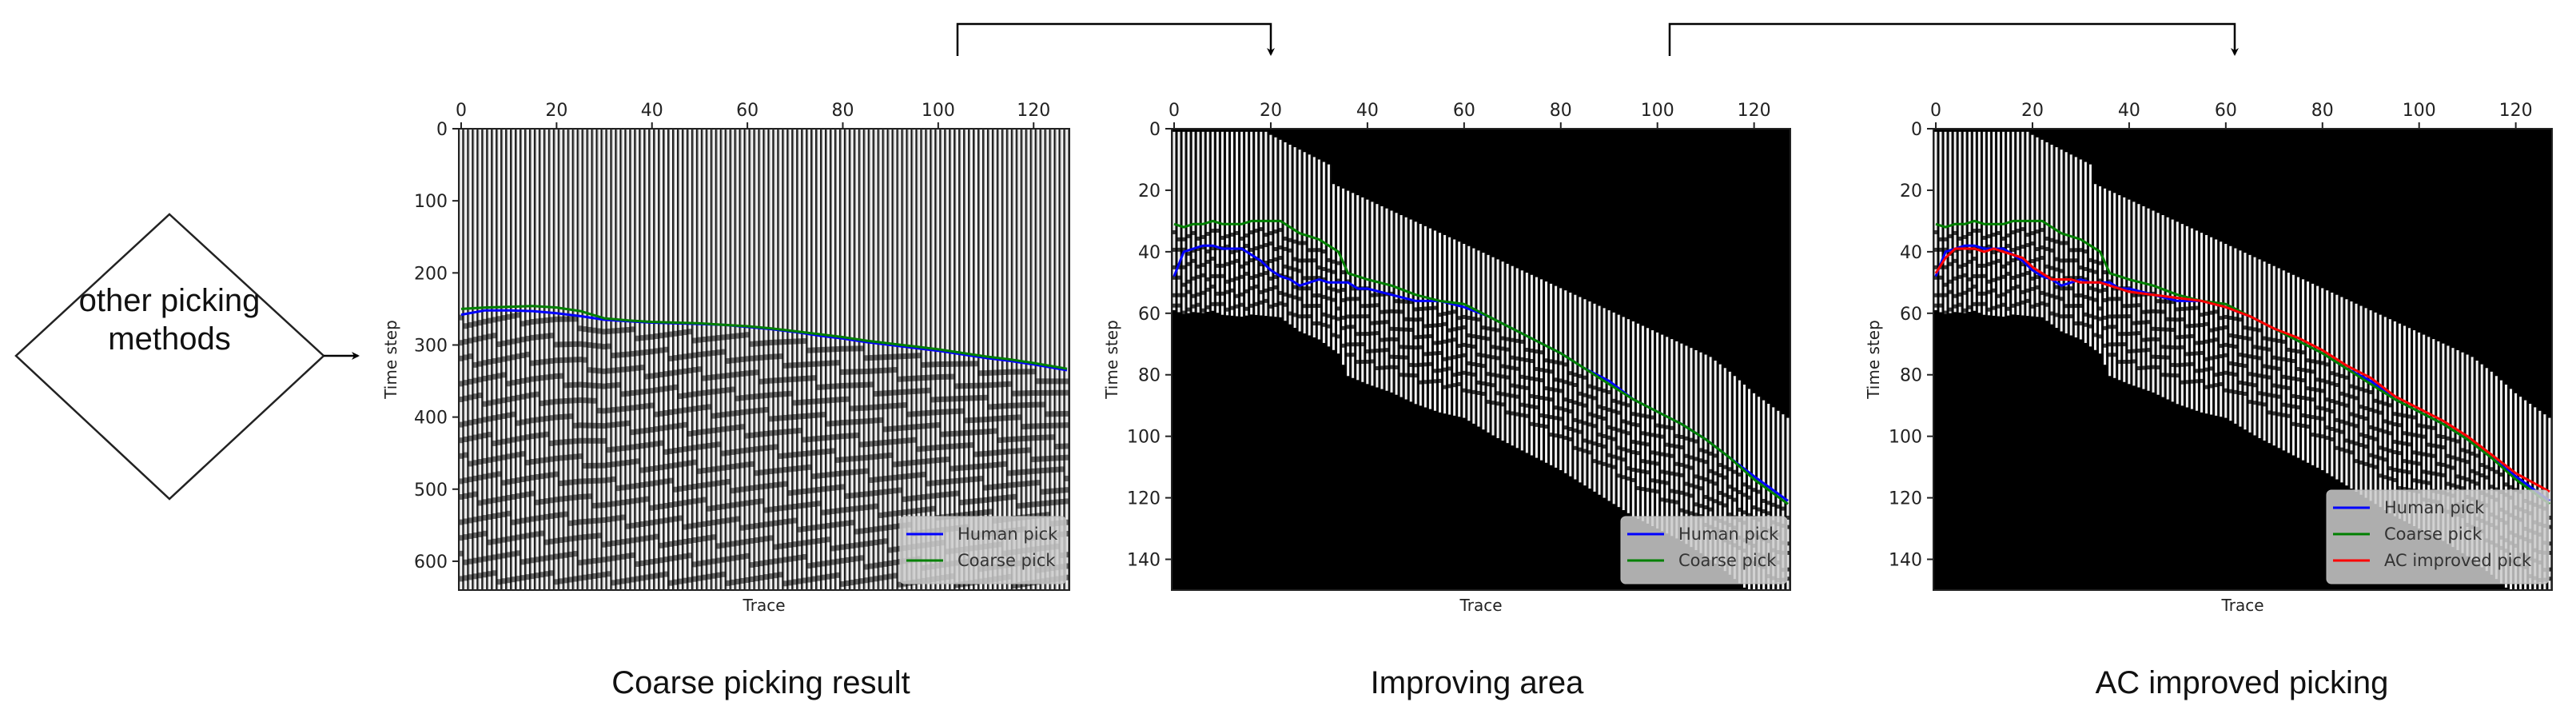 Image resolution: width=2576 pixels, height=722 pixels. What do you see at coordinates (431, 562) in the screenshot?
I see `y-tick-label: 600` at bounding box center [431, 562].